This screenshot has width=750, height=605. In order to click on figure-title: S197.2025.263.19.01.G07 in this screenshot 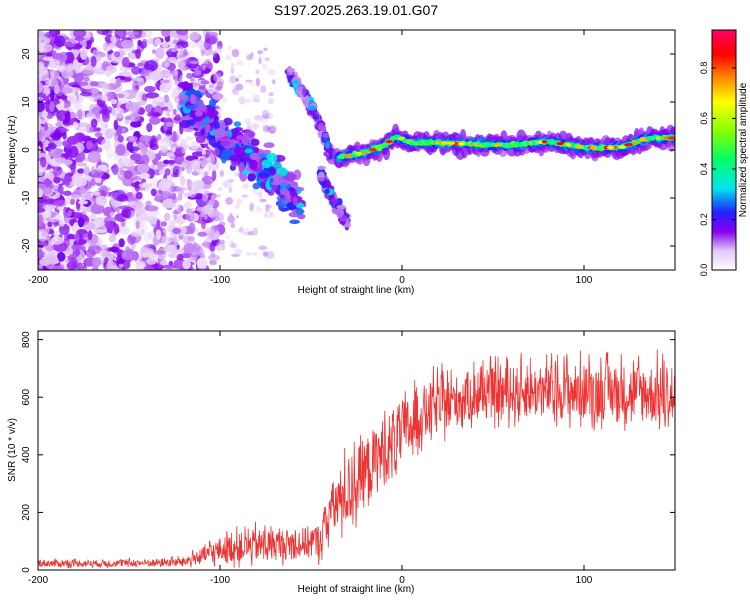, I will do `click(356, 10)`.